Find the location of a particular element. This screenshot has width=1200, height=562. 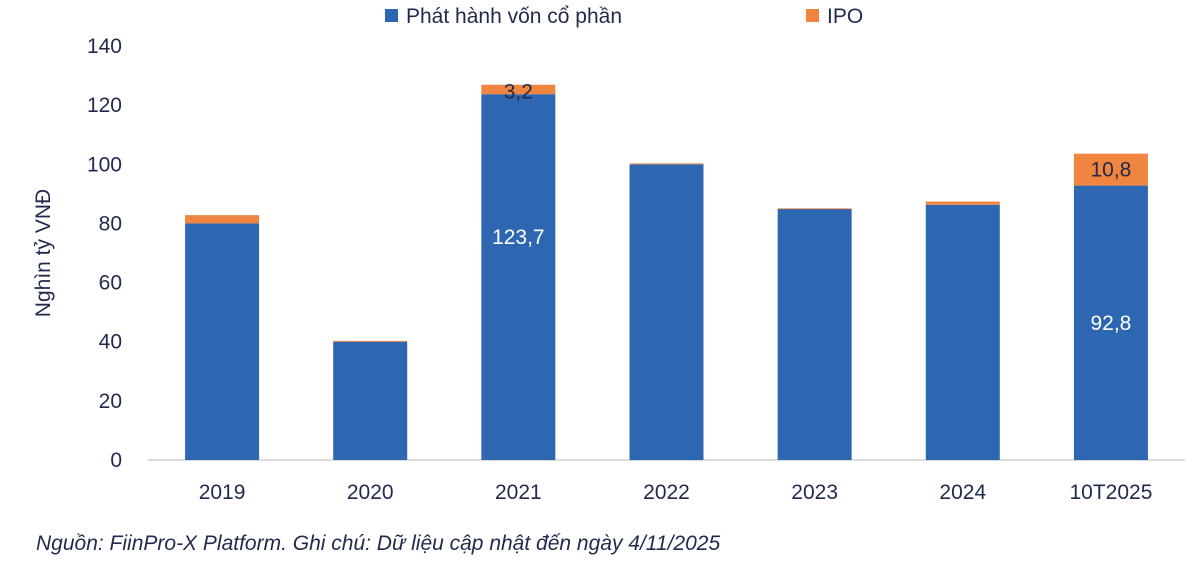

y-tick-label: 0 is located at coordinates (116, 460).